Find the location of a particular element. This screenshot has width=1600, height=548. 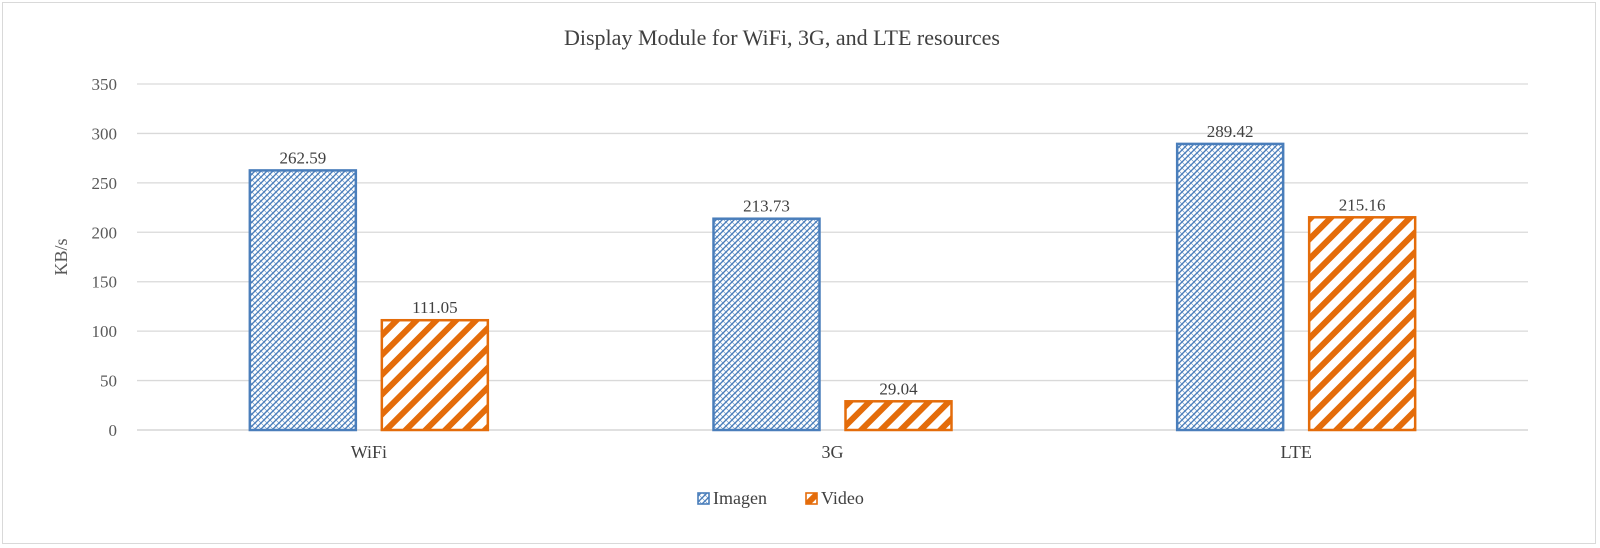

data-label: 289.42 is located at coordinates (1230, 131).